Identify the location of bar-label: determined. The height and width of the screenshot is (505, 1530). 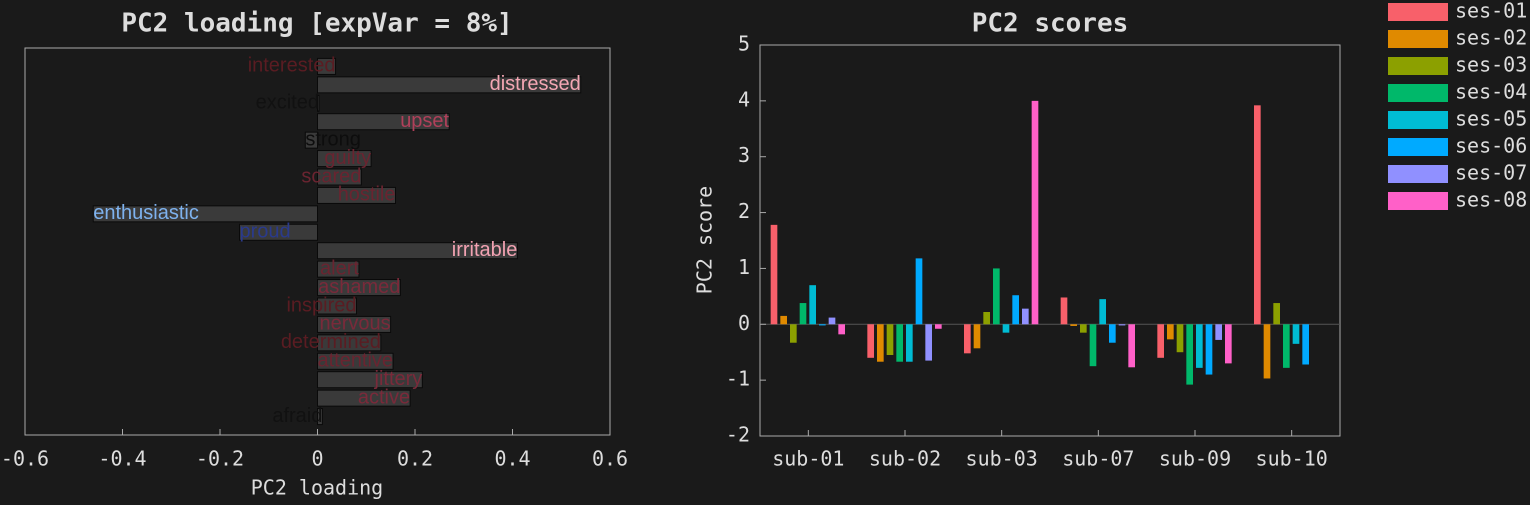
(331, 342).